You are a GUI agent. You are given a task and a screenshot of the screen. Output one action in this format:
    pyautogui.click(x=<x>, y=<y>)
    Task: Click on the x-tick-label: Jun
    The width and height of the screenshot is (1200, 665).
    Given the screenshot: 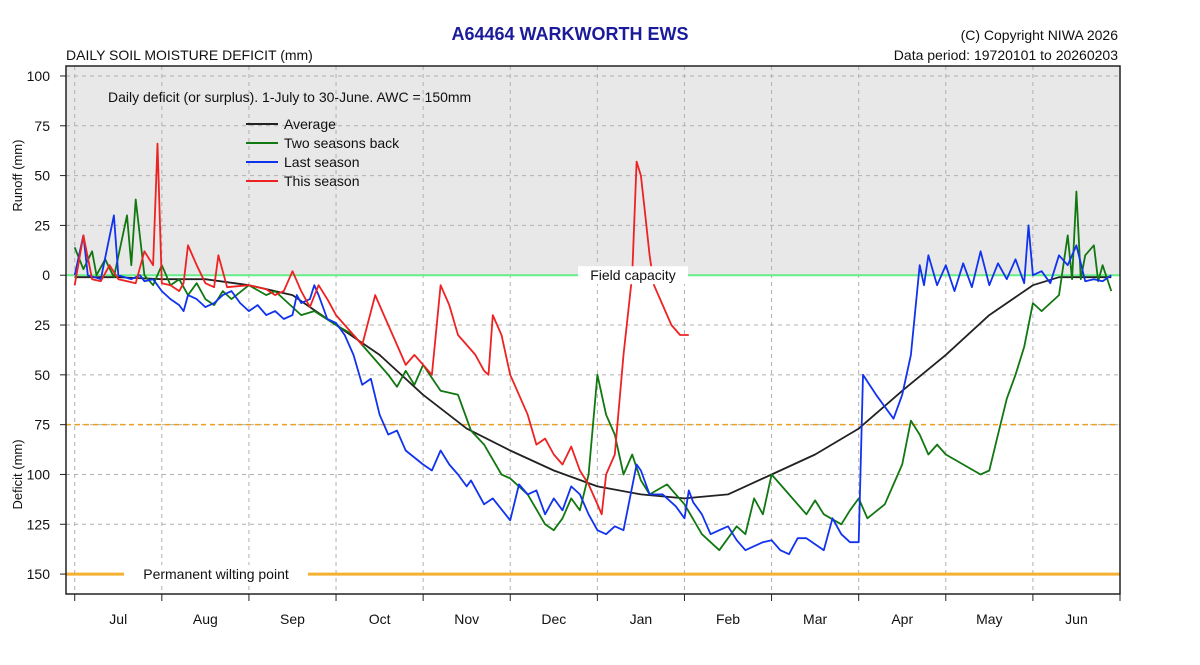 What is the action you would take?
    pyautogui.click(x=1076, y=619)
    